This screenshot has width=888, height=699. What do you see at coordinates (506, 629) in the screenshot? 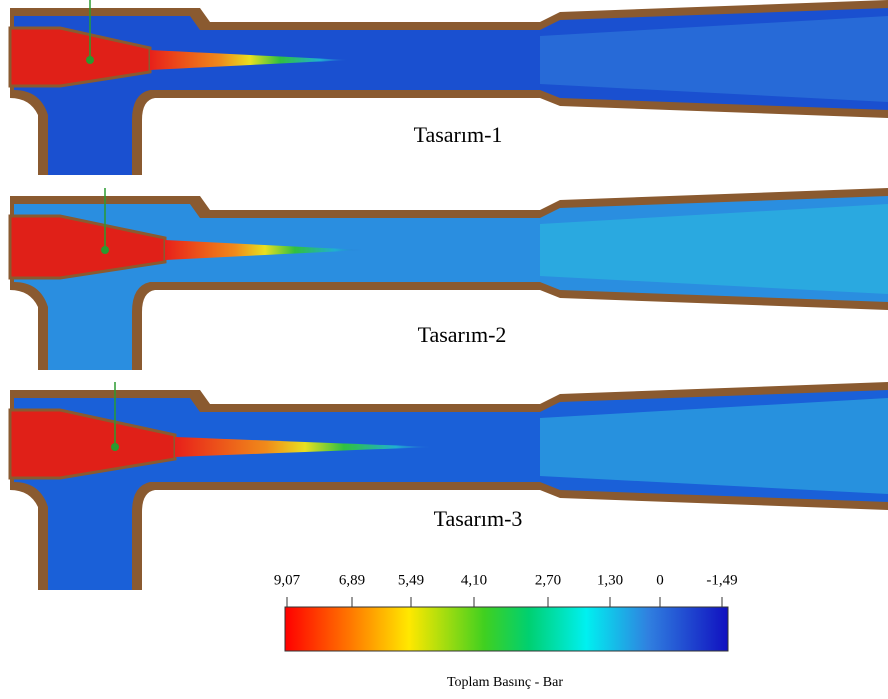
I see `colorbar` at bounding box center [506, 629].